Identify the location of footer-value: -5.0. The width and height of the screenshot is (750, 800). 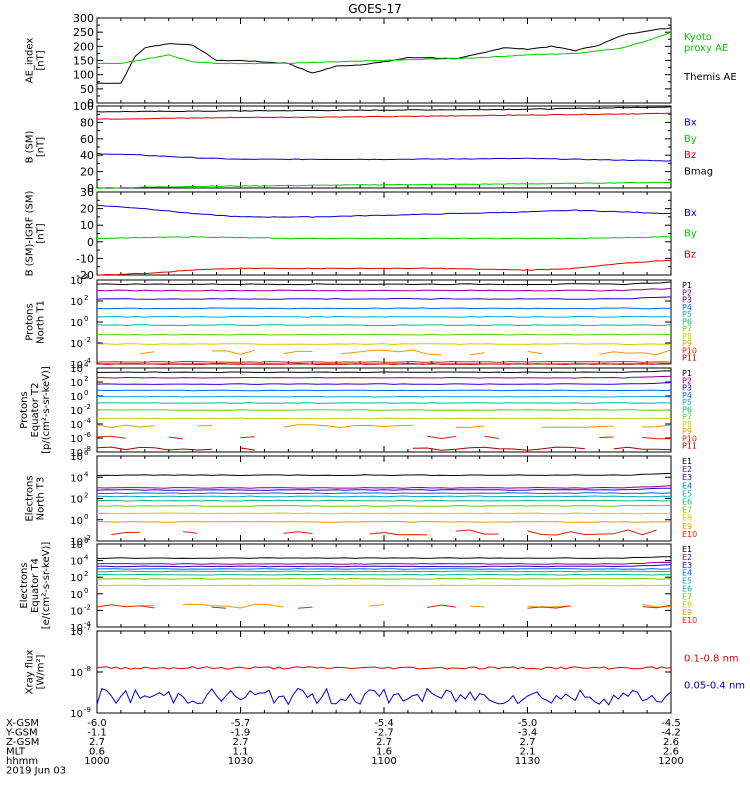
(528, 723).